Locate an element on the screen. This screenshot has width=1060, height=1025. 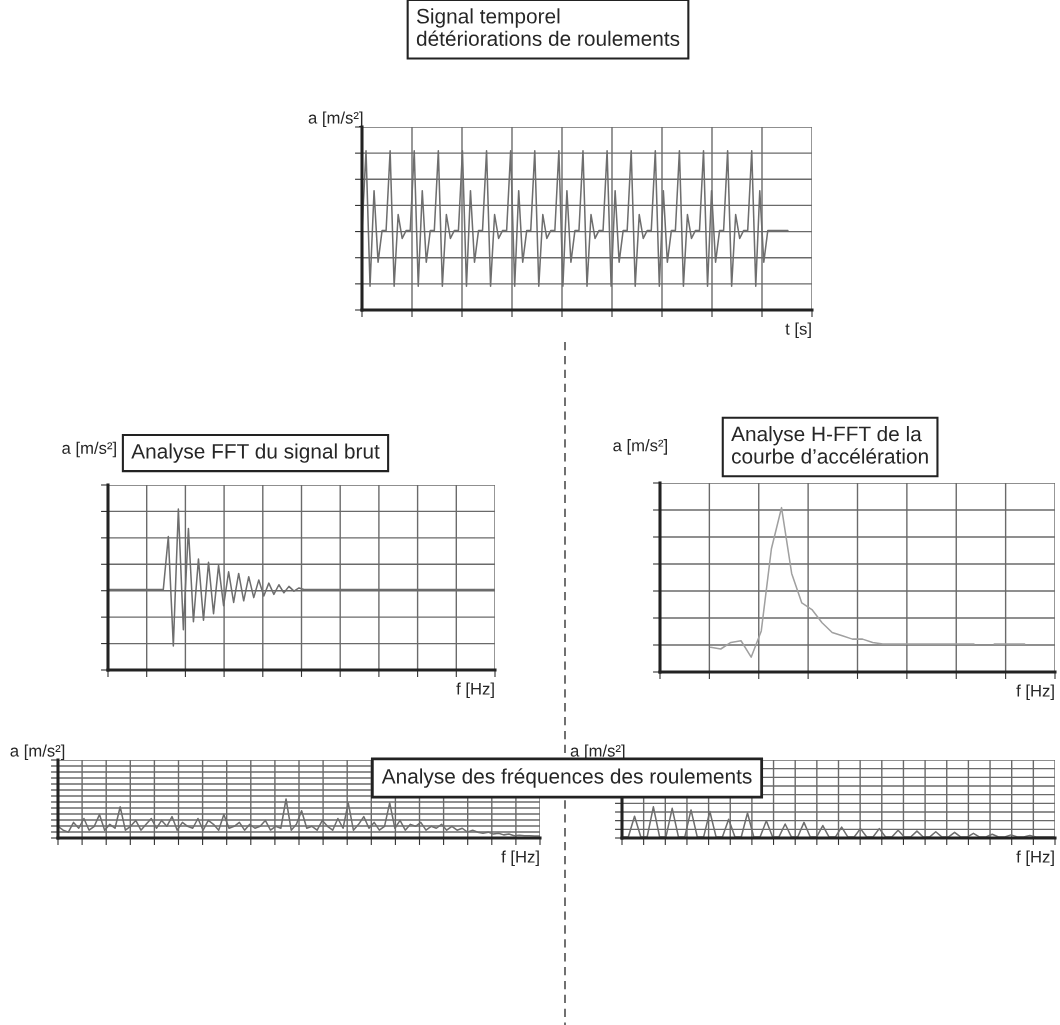
chart-title: Signal temporel détériorations de roulements is located at coordinates (548, 27).